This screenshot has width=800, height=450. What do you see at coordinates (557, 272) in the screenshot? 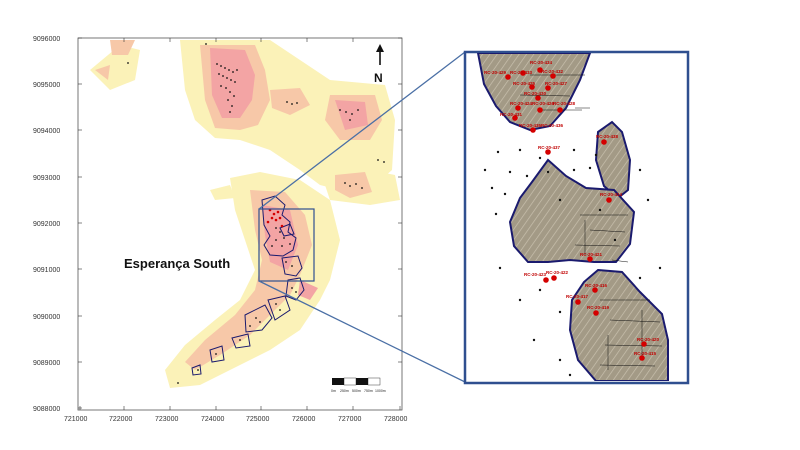
I see `hole-label: RC-20-422` at bounding box center [557, 272].